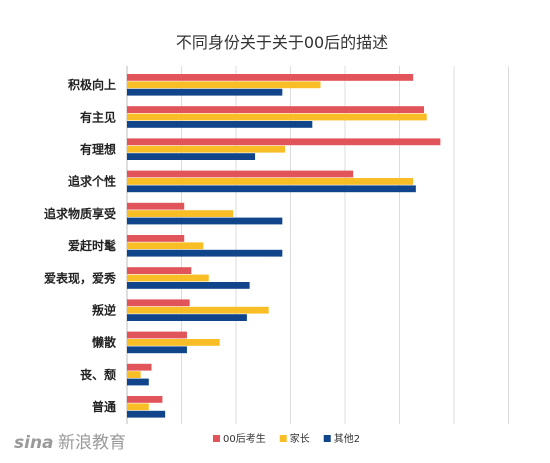  Describe the element at coordinates (80, 277) in the screenshot. I see `category-label: 爱表现，爱秀` at that location.